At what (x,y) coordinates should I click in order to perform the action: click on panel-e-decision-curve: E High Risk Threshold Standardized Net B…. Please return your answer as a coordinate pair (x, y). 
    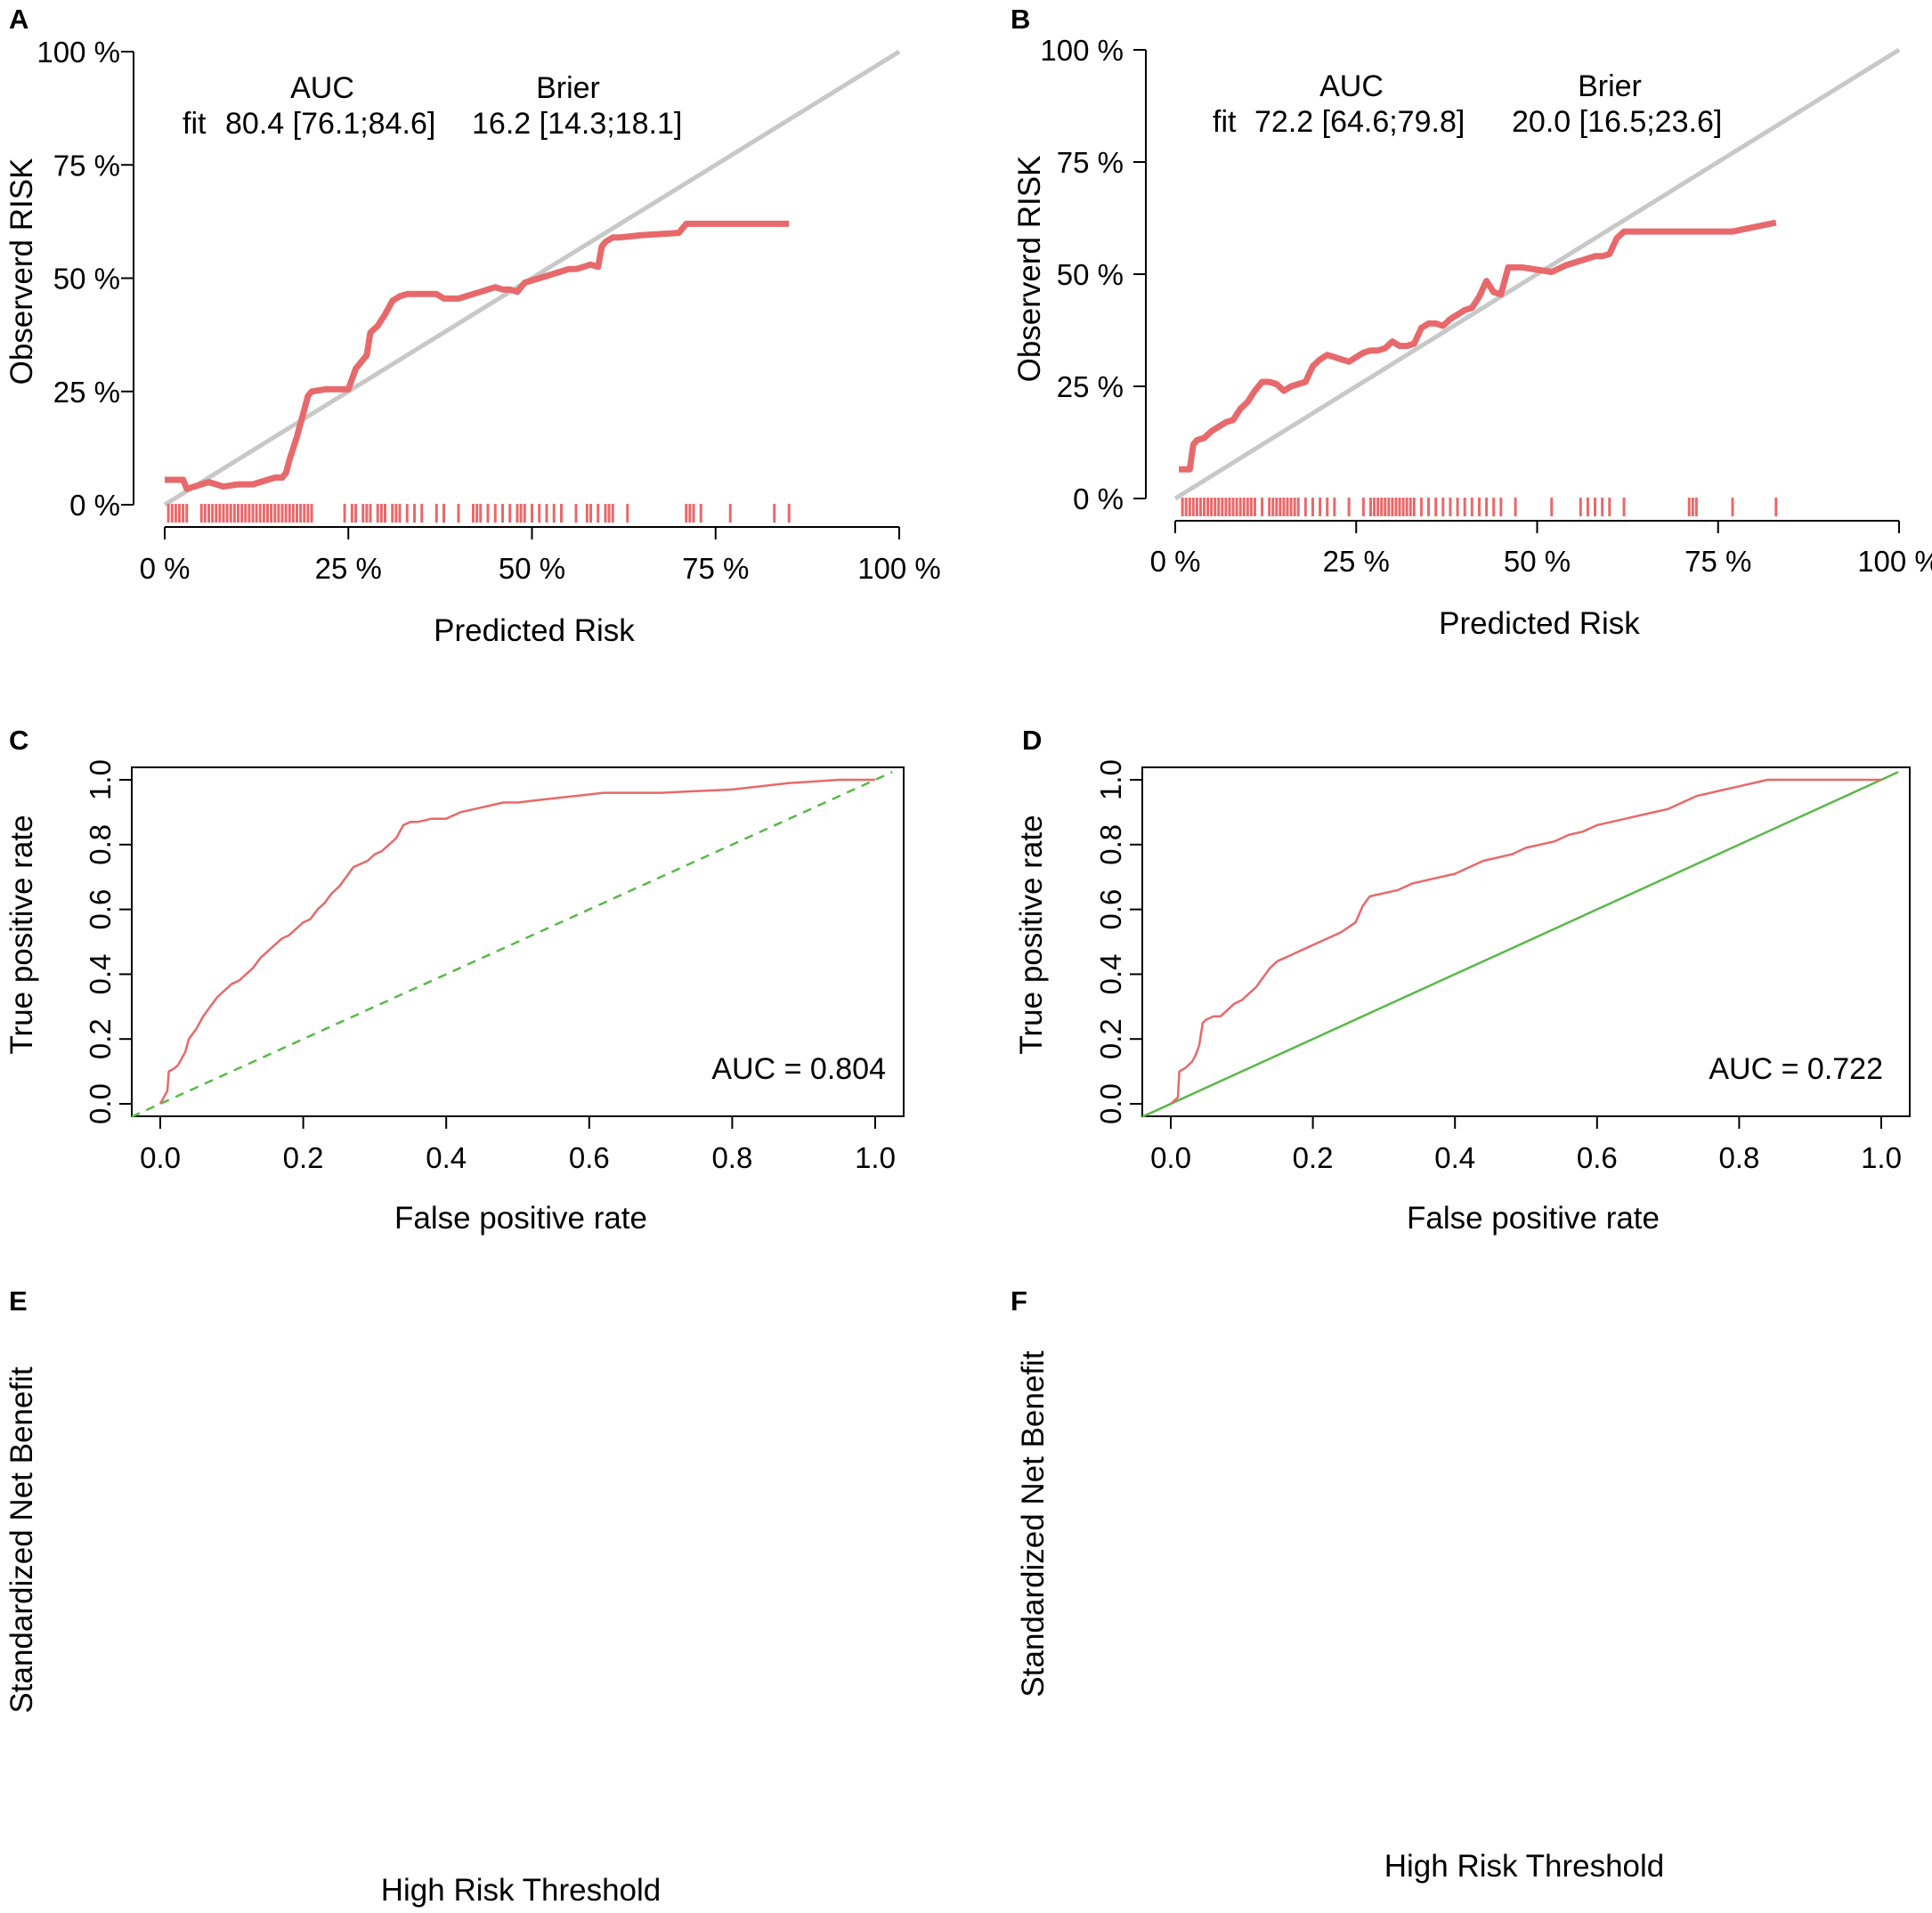
    Looking at the image, I should click on (333, 1596).